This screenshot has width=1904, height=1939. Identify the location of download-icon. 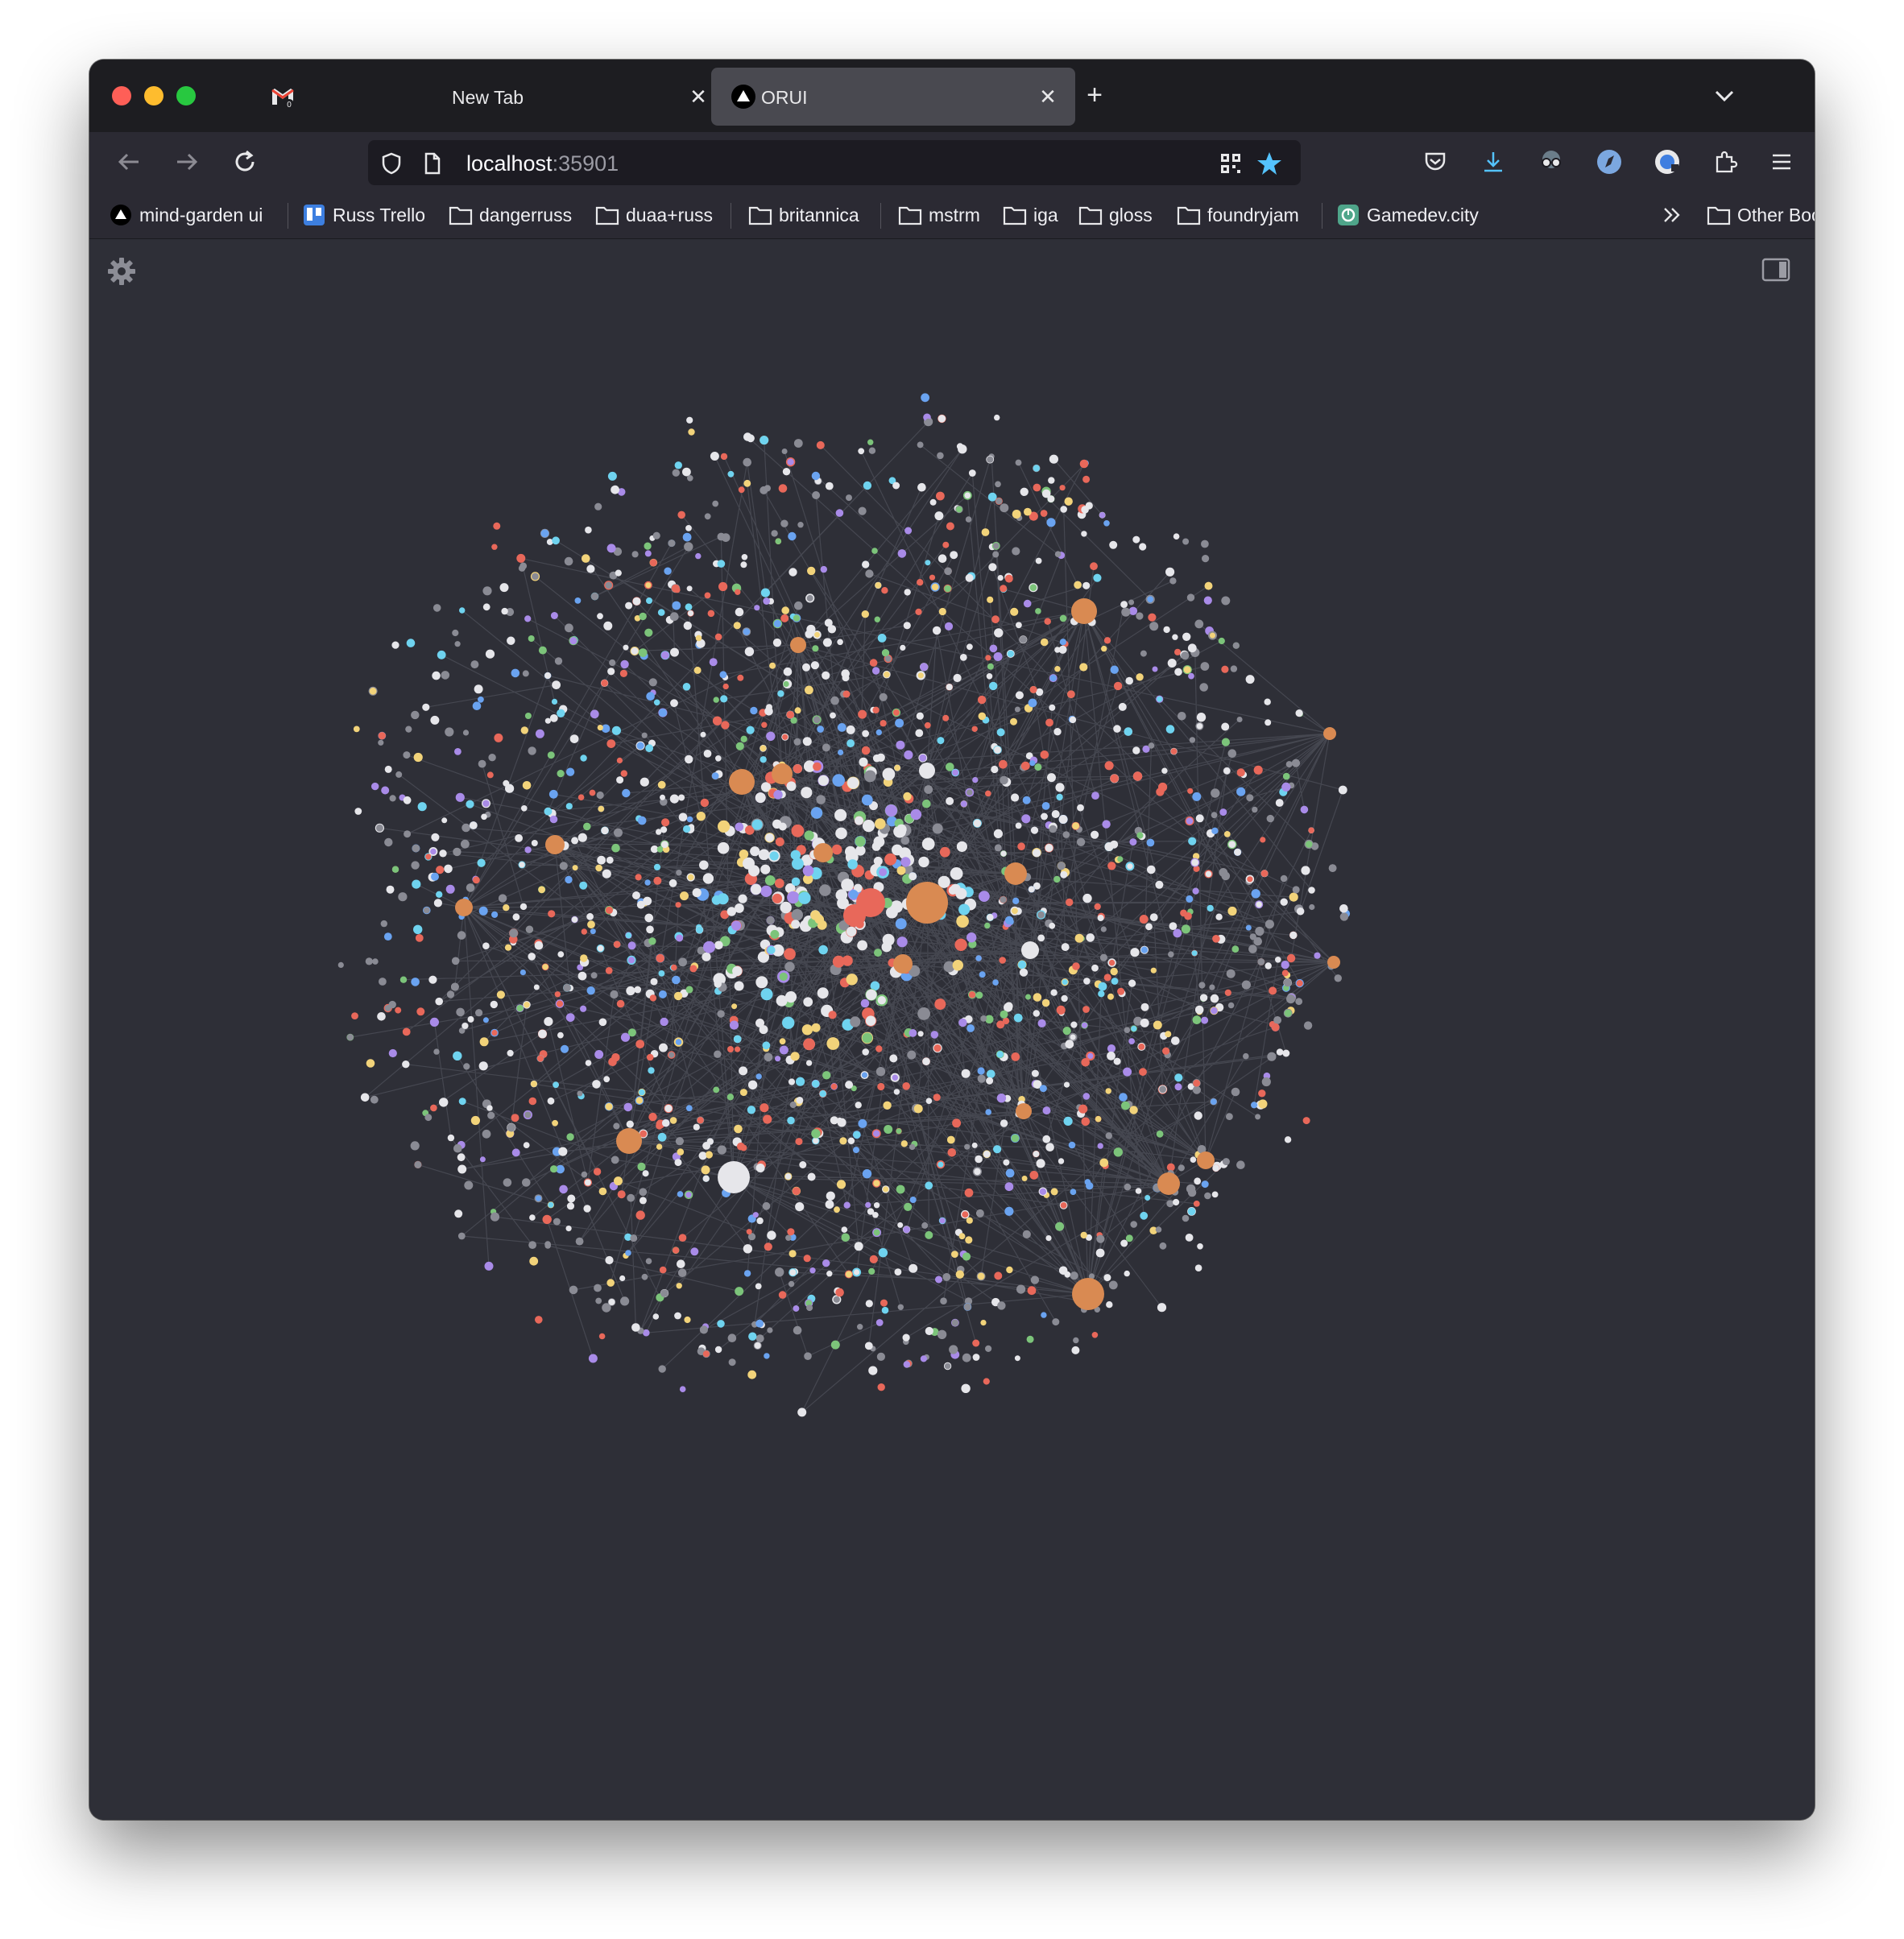
(1493, 162).